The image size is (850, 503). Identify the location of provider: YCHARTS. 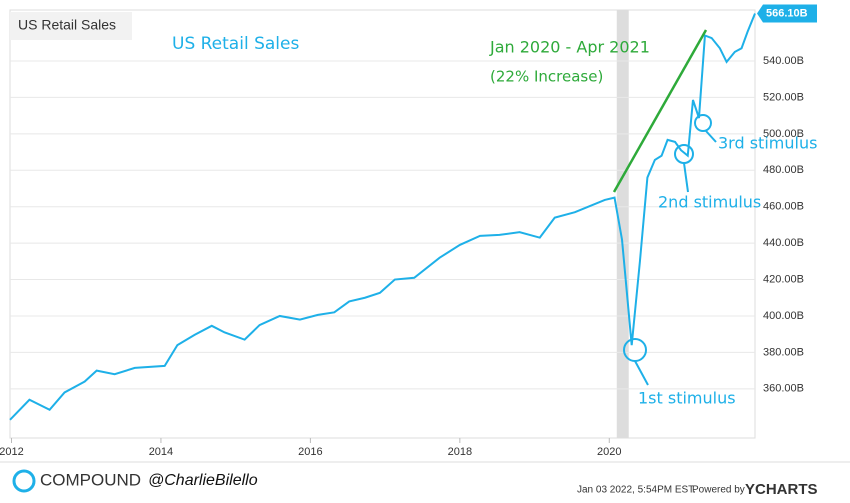
(781, 489).